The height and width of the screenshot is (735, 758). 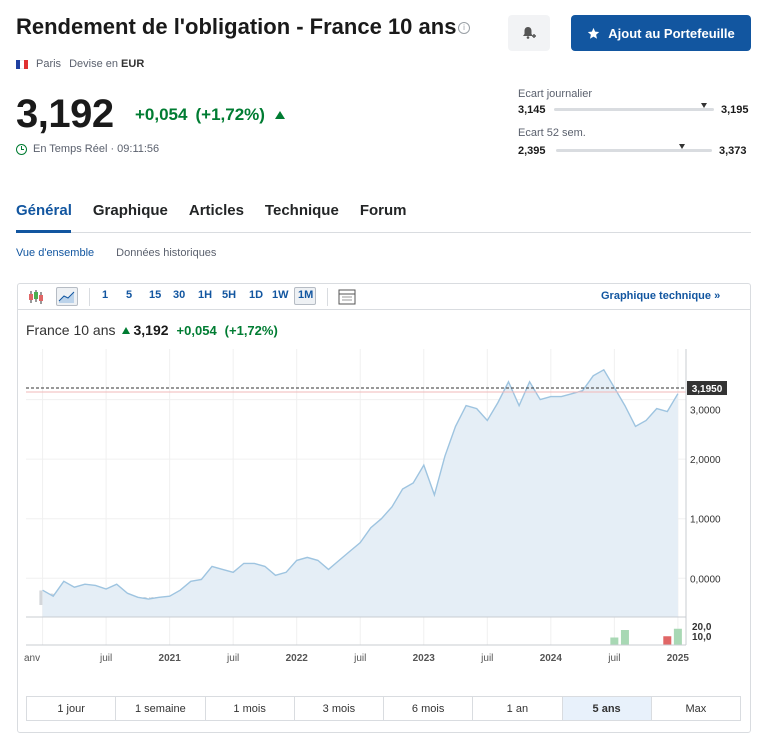 What do you see at coordinates (384, 297) in the screenshot?
I see `chart-toolbar: 1 5 15 30 1H 5H 1D 1W 1M` at bounding box center [384, 297].